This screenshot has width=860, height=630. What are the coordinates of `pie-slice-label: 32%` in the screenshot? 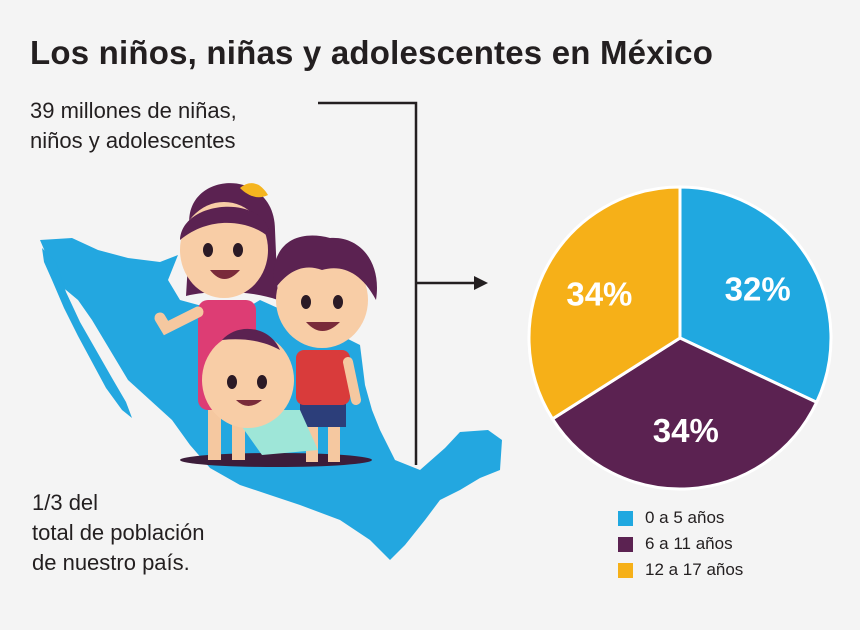 It's located at (758, 289).